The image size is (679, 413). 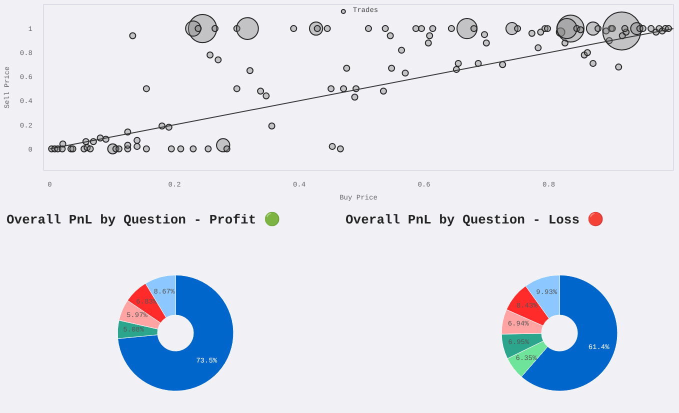 What do you see at coordinates (143, 220) in the screenshot?
I see `chart-title: Overall PnL by Question - Profit 🟢` at bounding box center [143, 220].